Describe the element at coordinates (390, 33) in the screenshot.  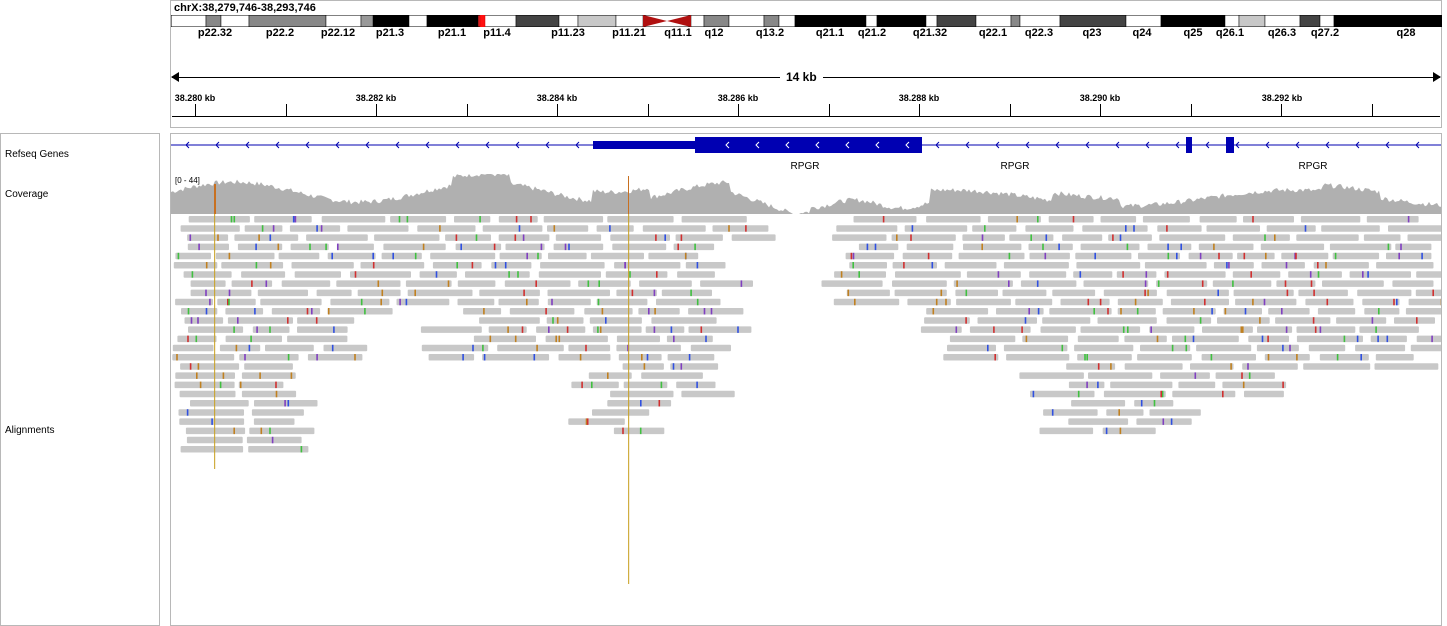
I see `ideogram-band-label: p21.3` at that location.